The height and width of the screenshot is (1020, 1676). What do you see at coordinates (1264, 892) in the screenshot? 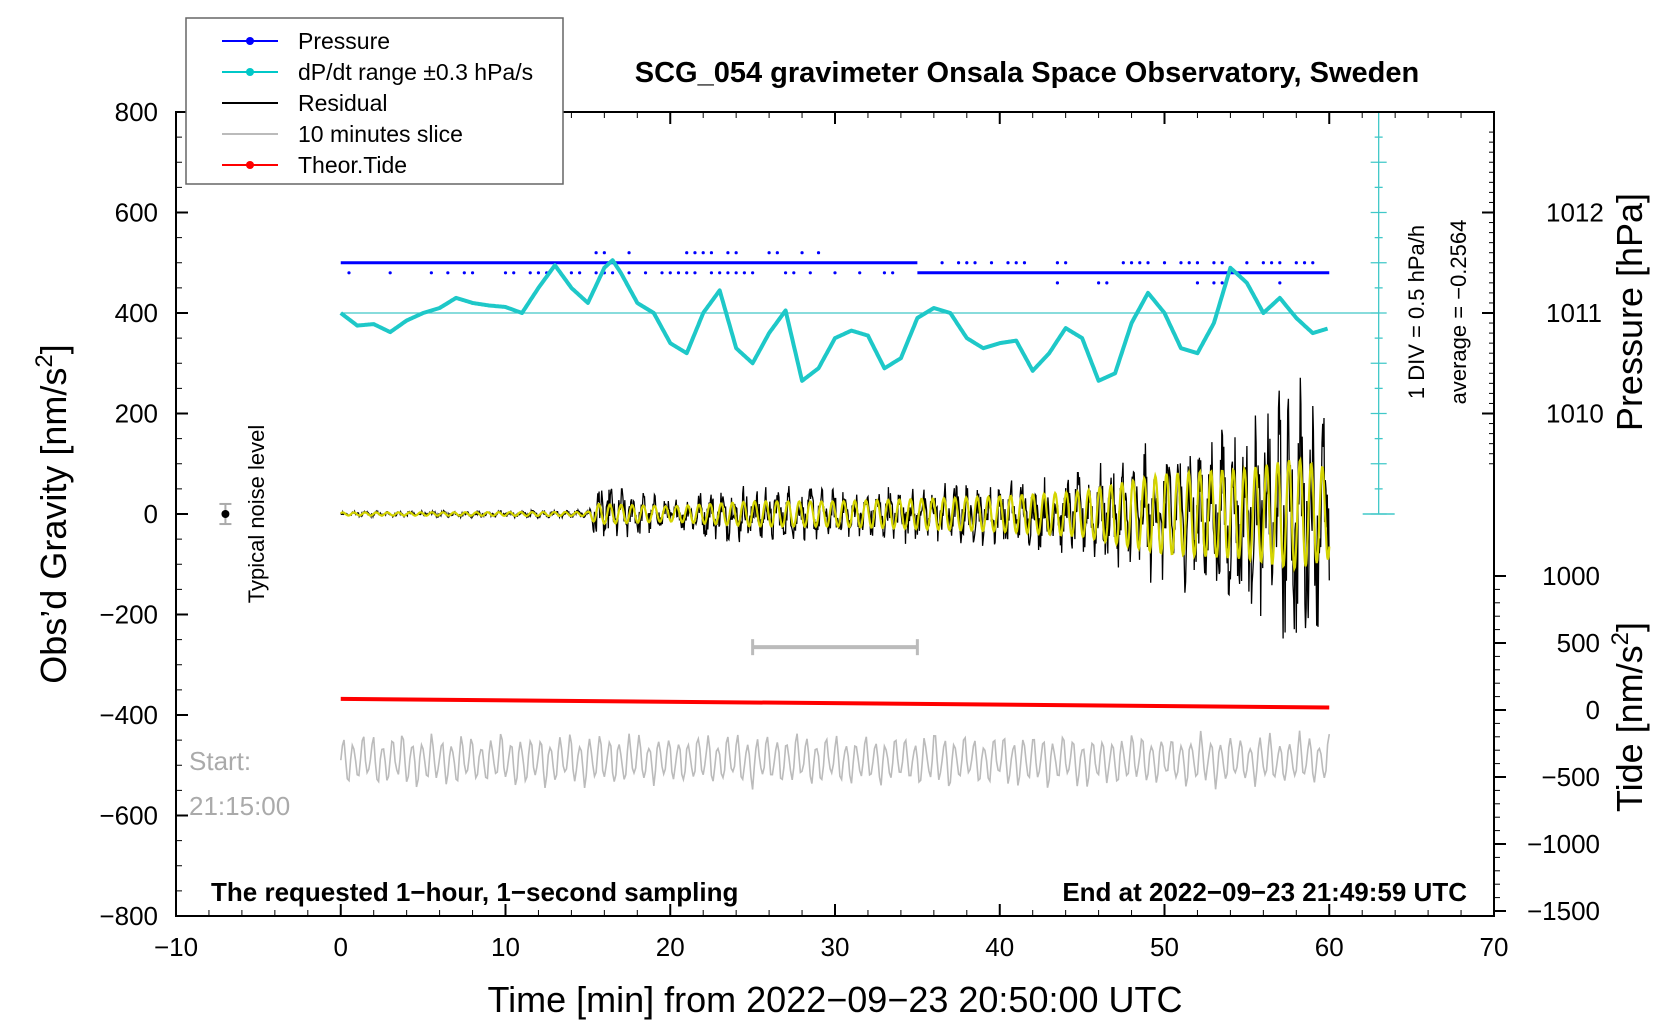
I see `bottom-right-note: End at 2022−09−23 21:49:59 UTC` at bounding box center [1264, 892].